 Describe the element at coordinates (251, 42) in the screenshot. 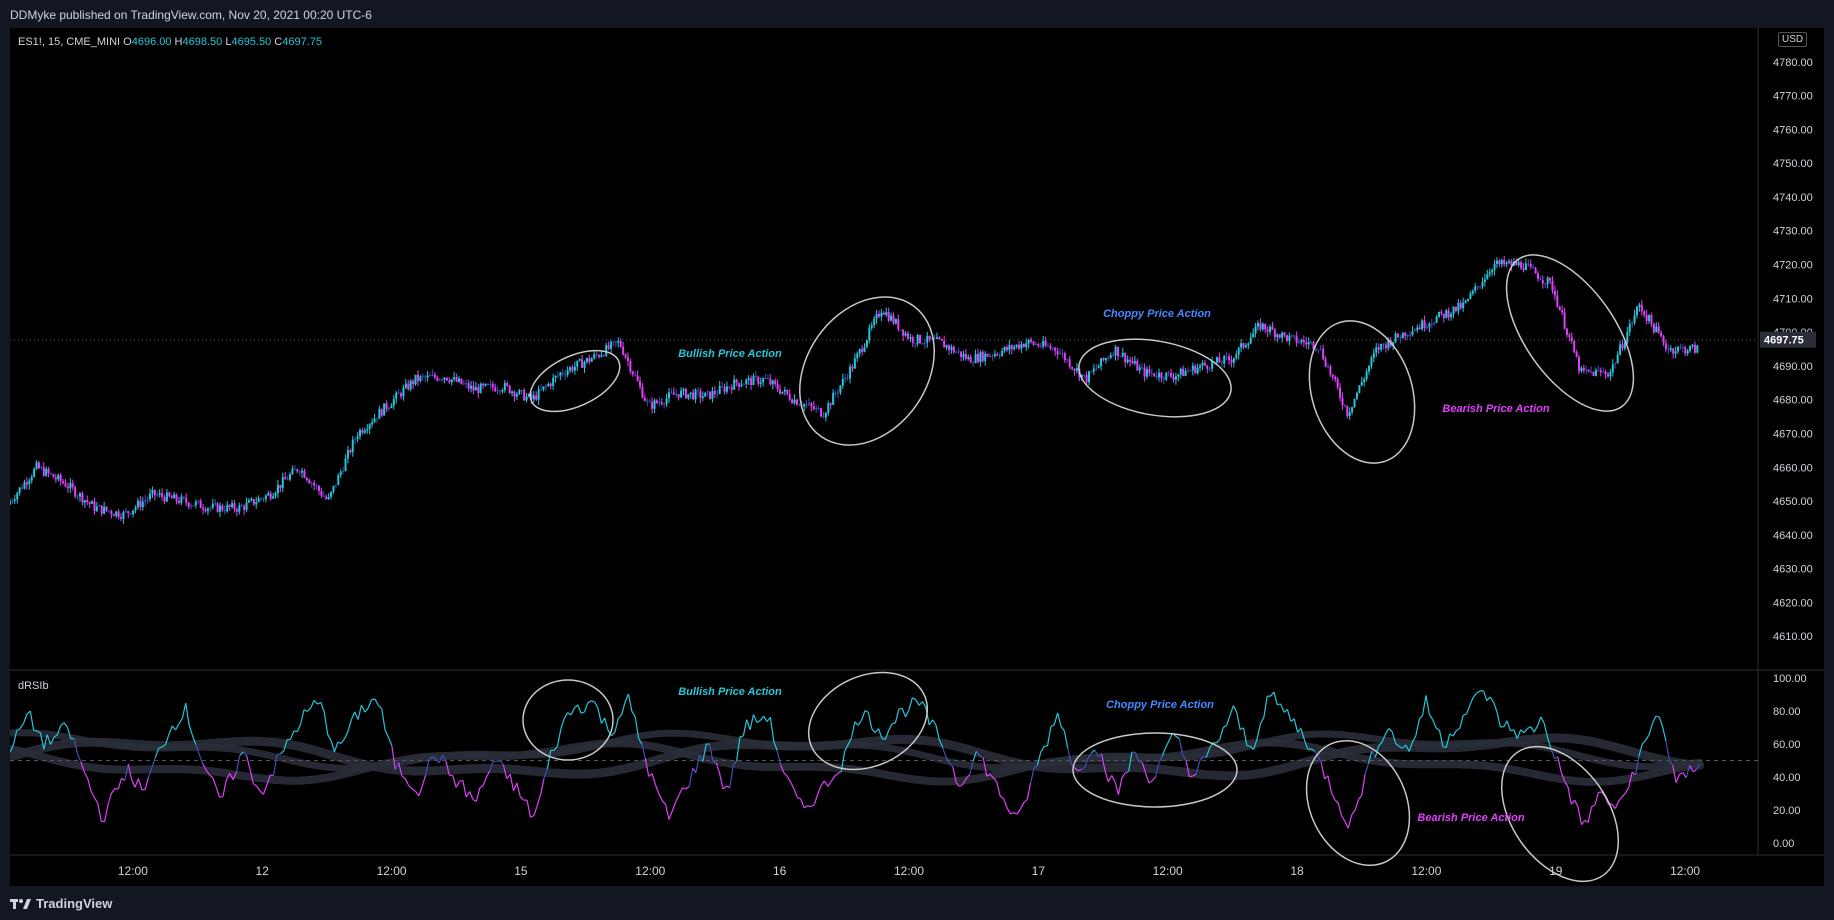

I see `low-value: 4695.50` at that location.